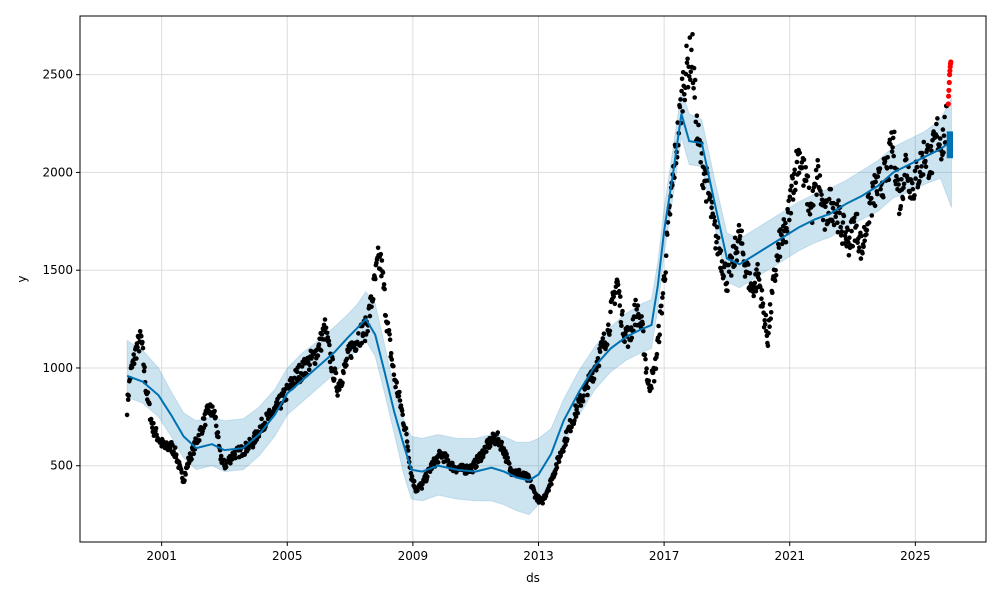  What do you see at coordinates (538, 556) in the screenshot?
I see `x-tick-label: 2013` at bounding box center [538, 556].